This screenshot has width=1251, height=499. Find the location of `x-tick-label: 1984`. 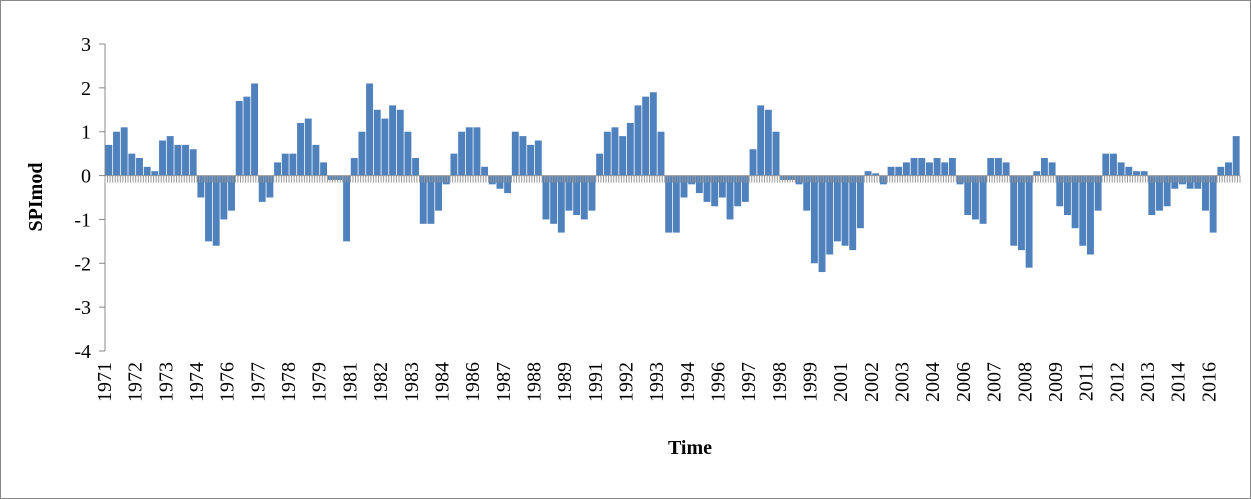

x-tick-label: 1984 is located at coordinates (442, 382).